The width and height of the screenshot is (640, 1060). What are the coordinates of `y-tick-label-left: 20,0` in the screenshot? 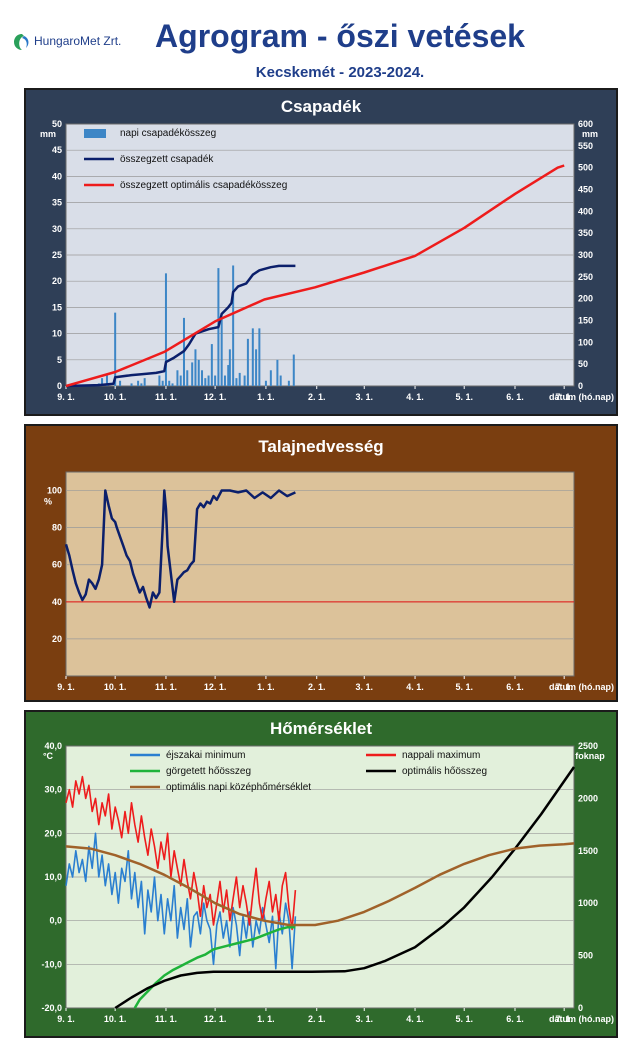 It's located at (53, 833).